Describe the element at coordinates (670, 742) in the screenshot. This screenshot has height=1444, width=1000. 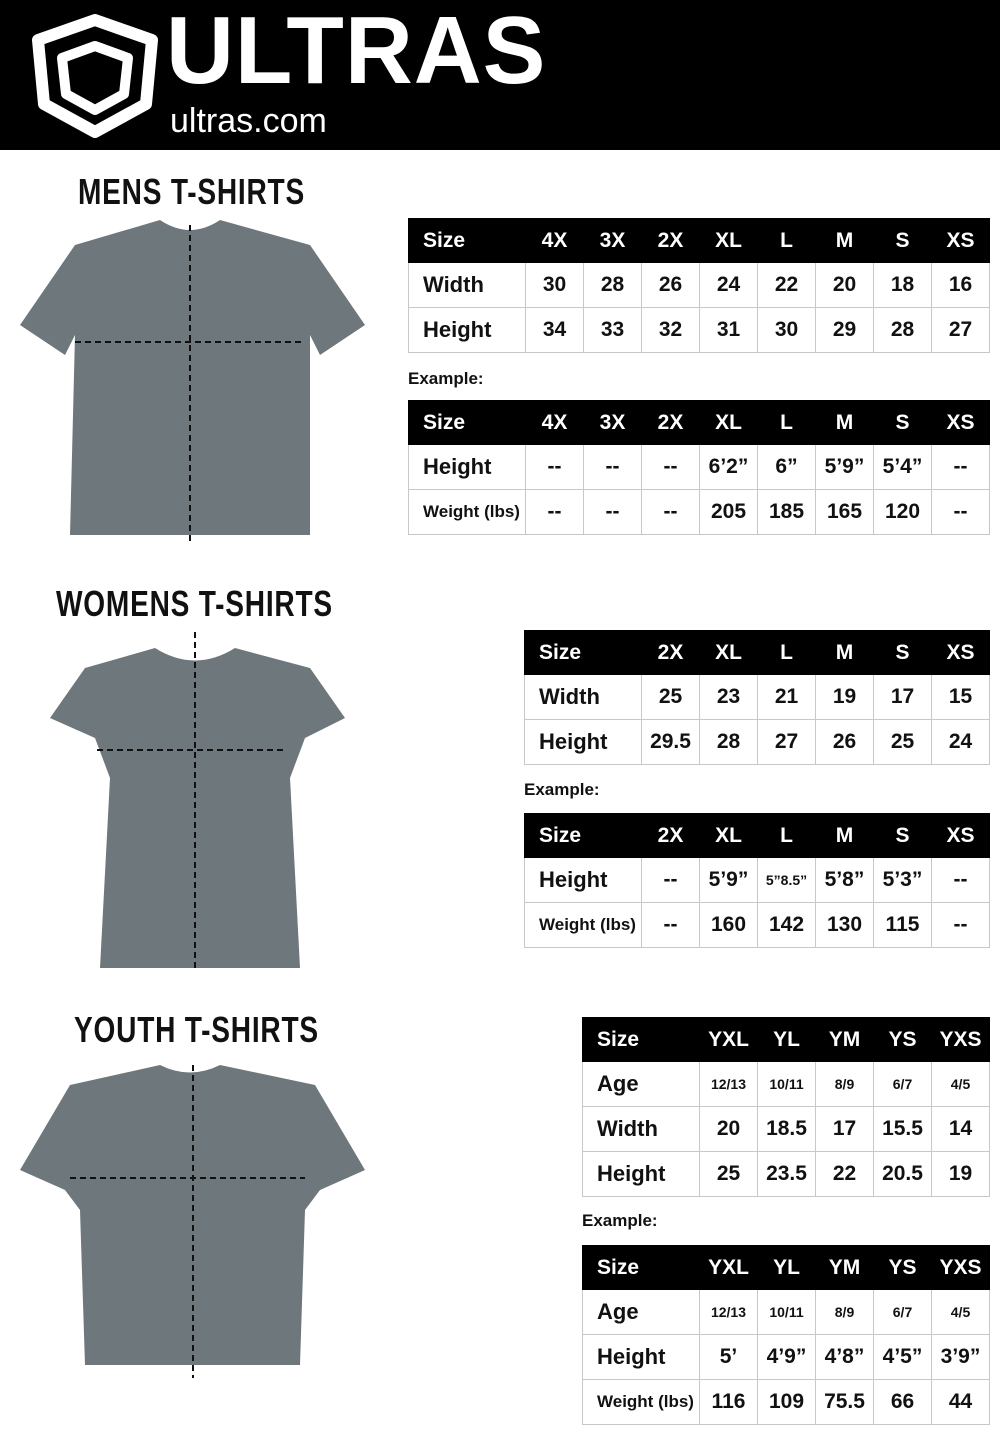
I see `table-cell: 29.5` at that location.